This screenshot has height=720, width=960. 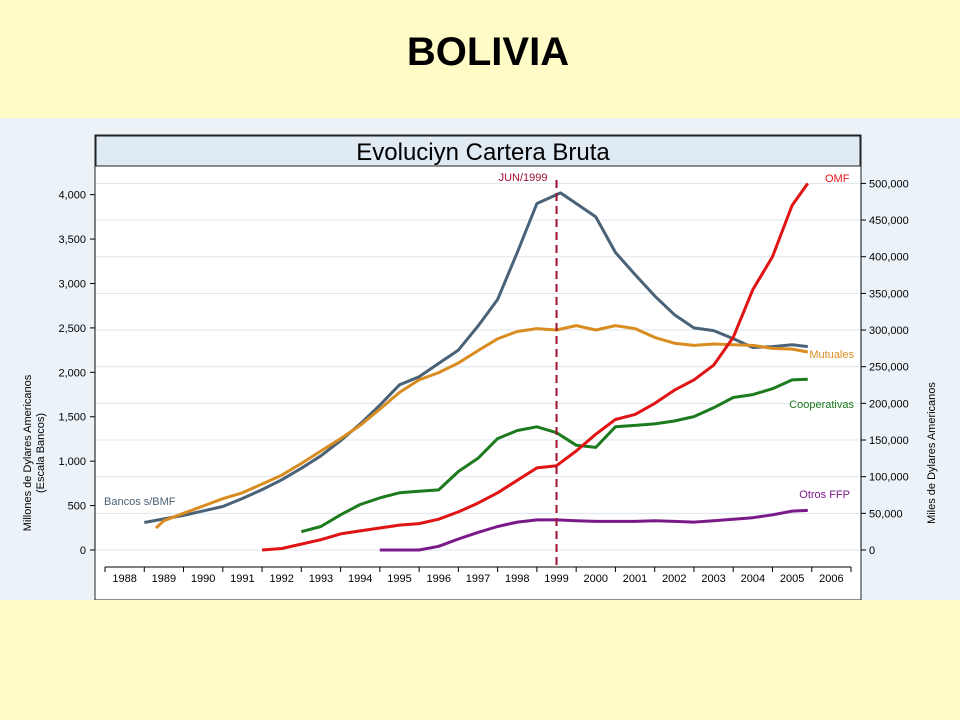 I want to click on x-tick-label: 1993, so click(x=321, y=579).